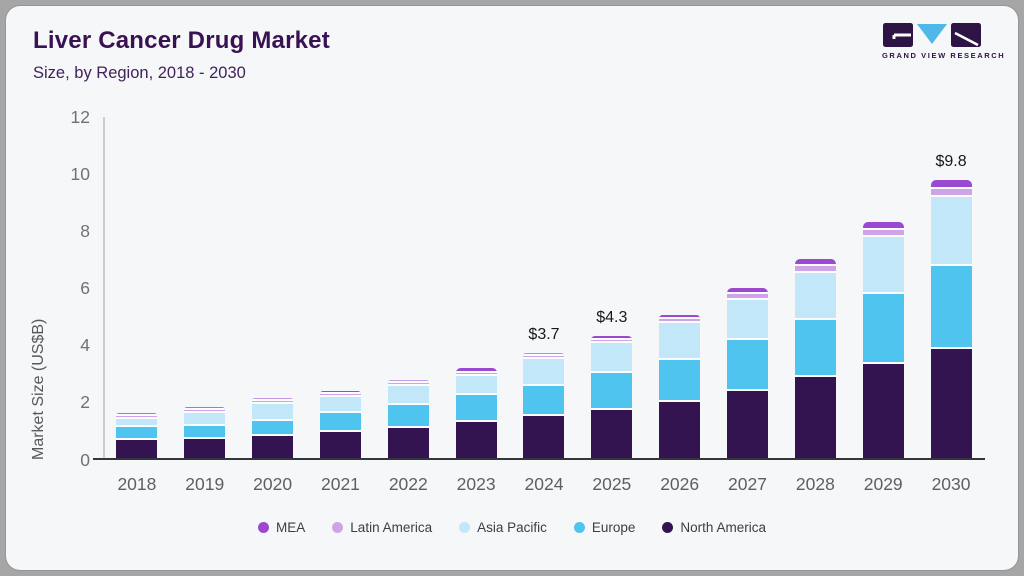 The height and width of the screenshot is (576, 1024). Describe the element at coordinates (264, 527) in the screenshot. I see `legend-dot-mea` at that location.